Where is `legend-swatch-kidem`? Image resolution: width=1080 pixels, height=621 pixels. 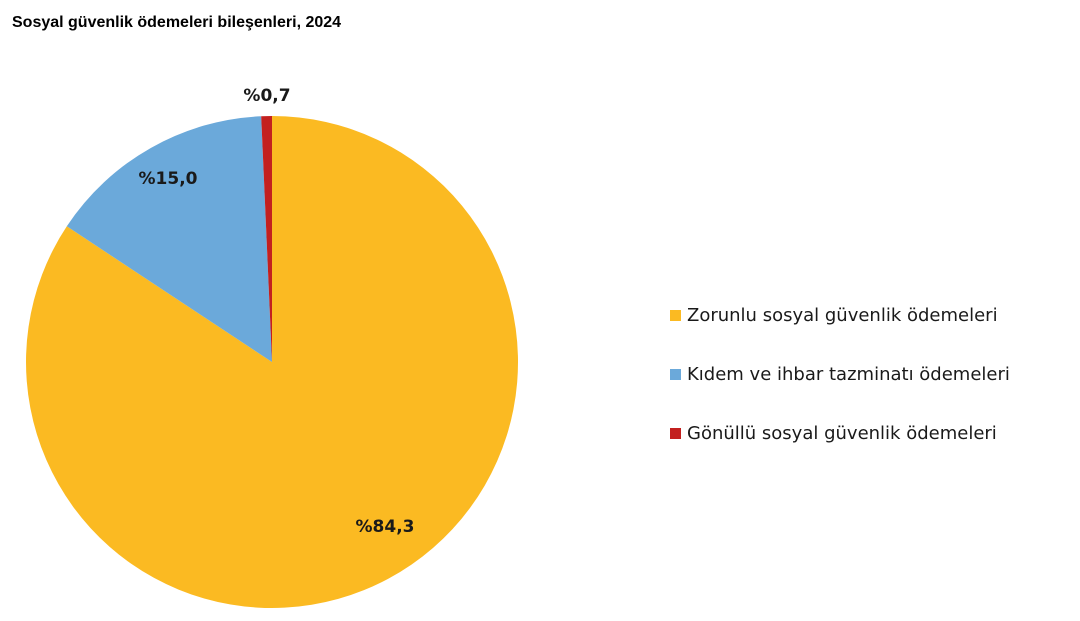 legend-swatch-kidem is located at coordinates (675, 374).